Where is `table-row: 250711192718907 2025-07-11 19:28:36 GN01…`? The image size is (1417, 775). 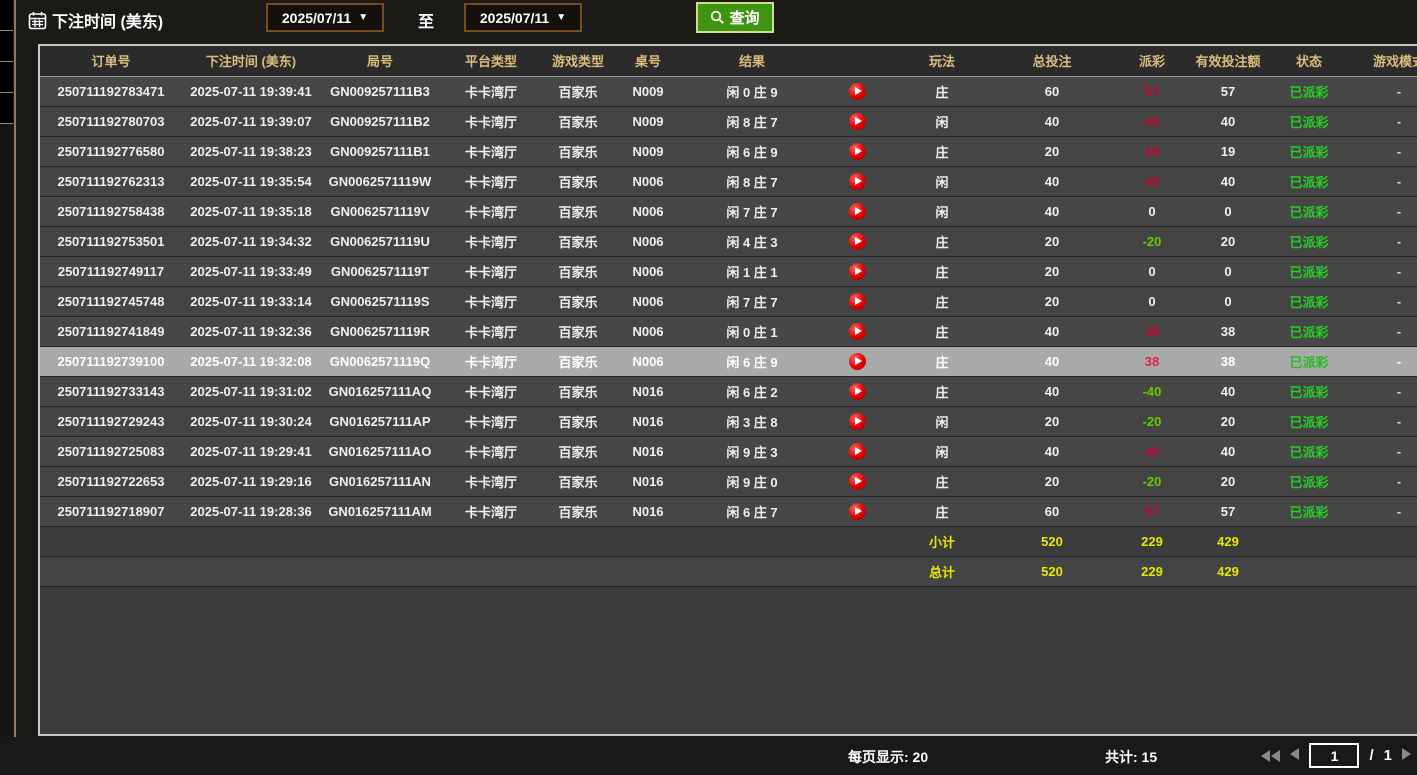 table-row: 250711192718907 2025-07-11 19:28:36 GN01… is located at coordinates (728, 511).